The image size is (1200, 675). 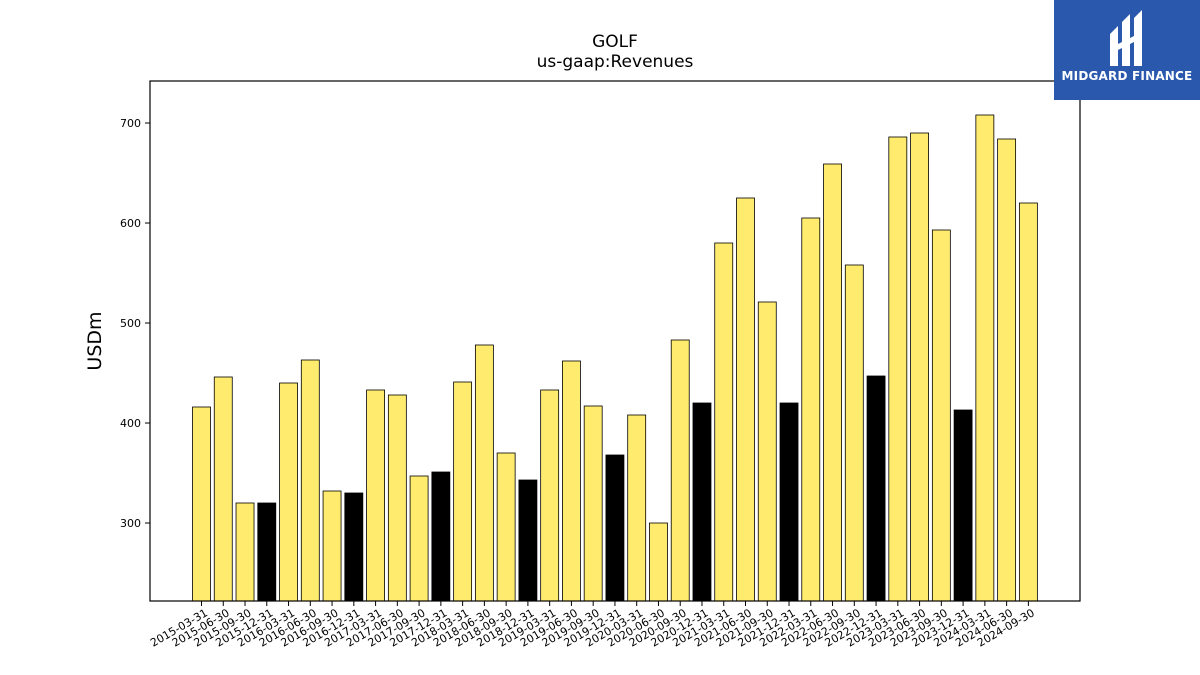 What do you see at coordinates (95, 340) in the screenshot?
I see `y-axis-label: USDm` at bounding box center [95, 340].